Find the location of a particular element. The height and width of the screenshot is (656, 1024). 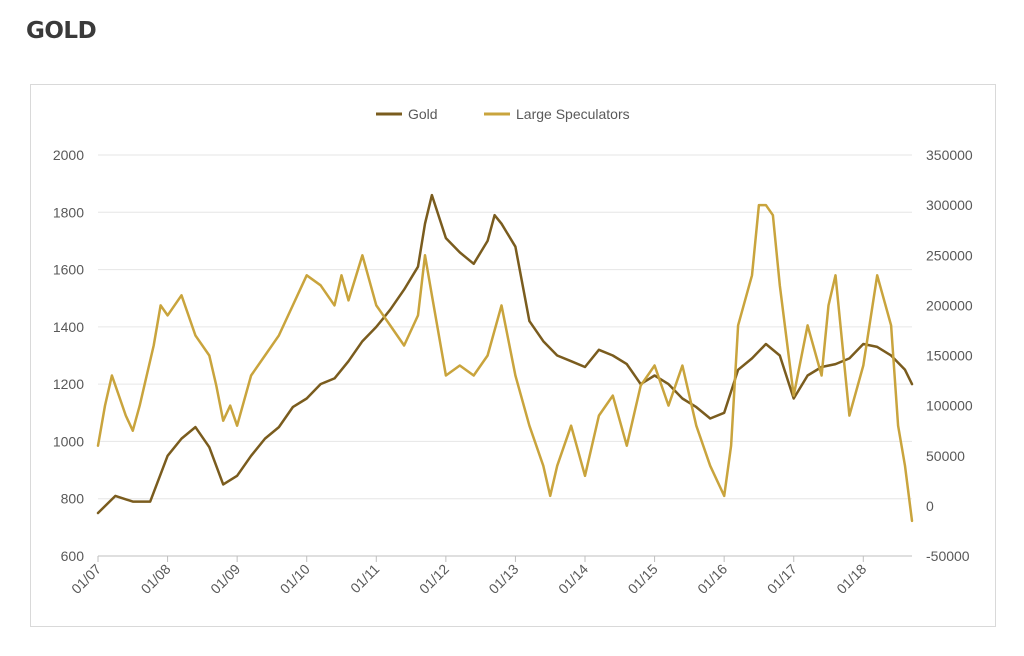

x-tick-label: 01/08 is located at coordinates (156, 579).